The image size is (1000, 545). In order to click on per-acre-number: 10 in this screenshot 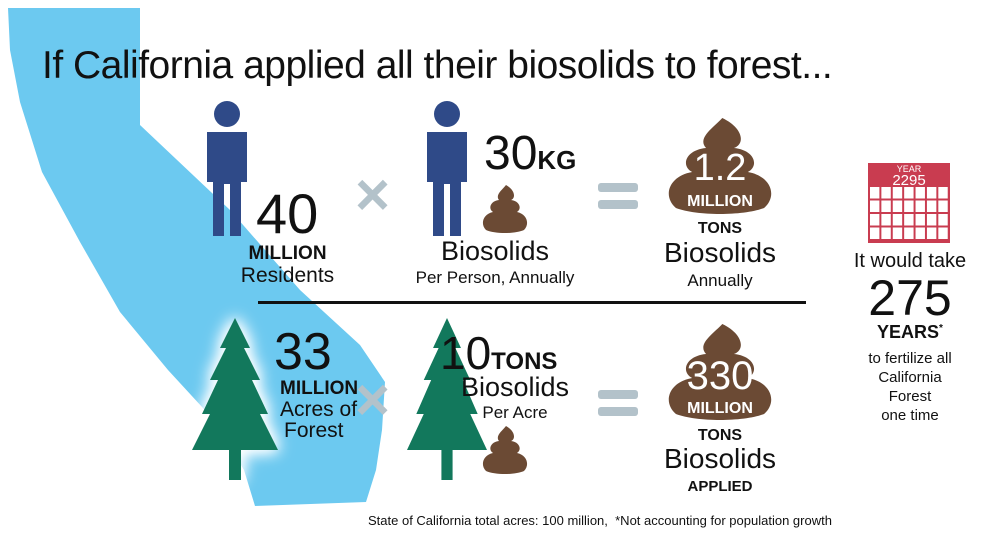, I will do `click(466, 353)`.